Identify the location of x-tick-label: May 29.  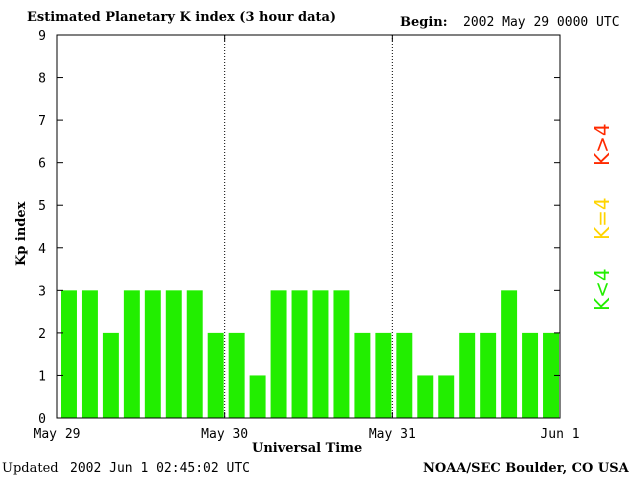
(57, 434).